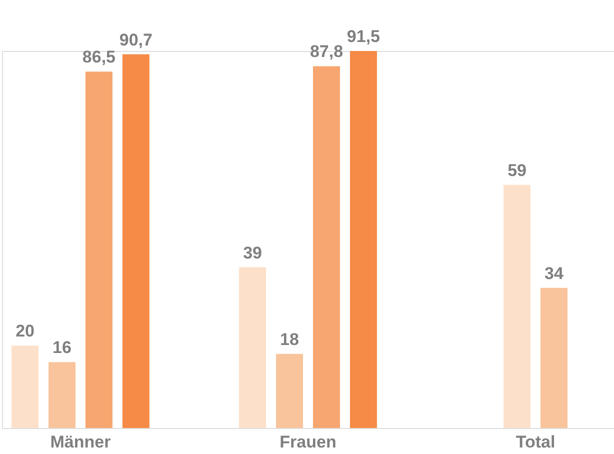 Image resolution: width=614 pixels, height=454 pixels. I want to click on data-label: 34, so click(554, 273).